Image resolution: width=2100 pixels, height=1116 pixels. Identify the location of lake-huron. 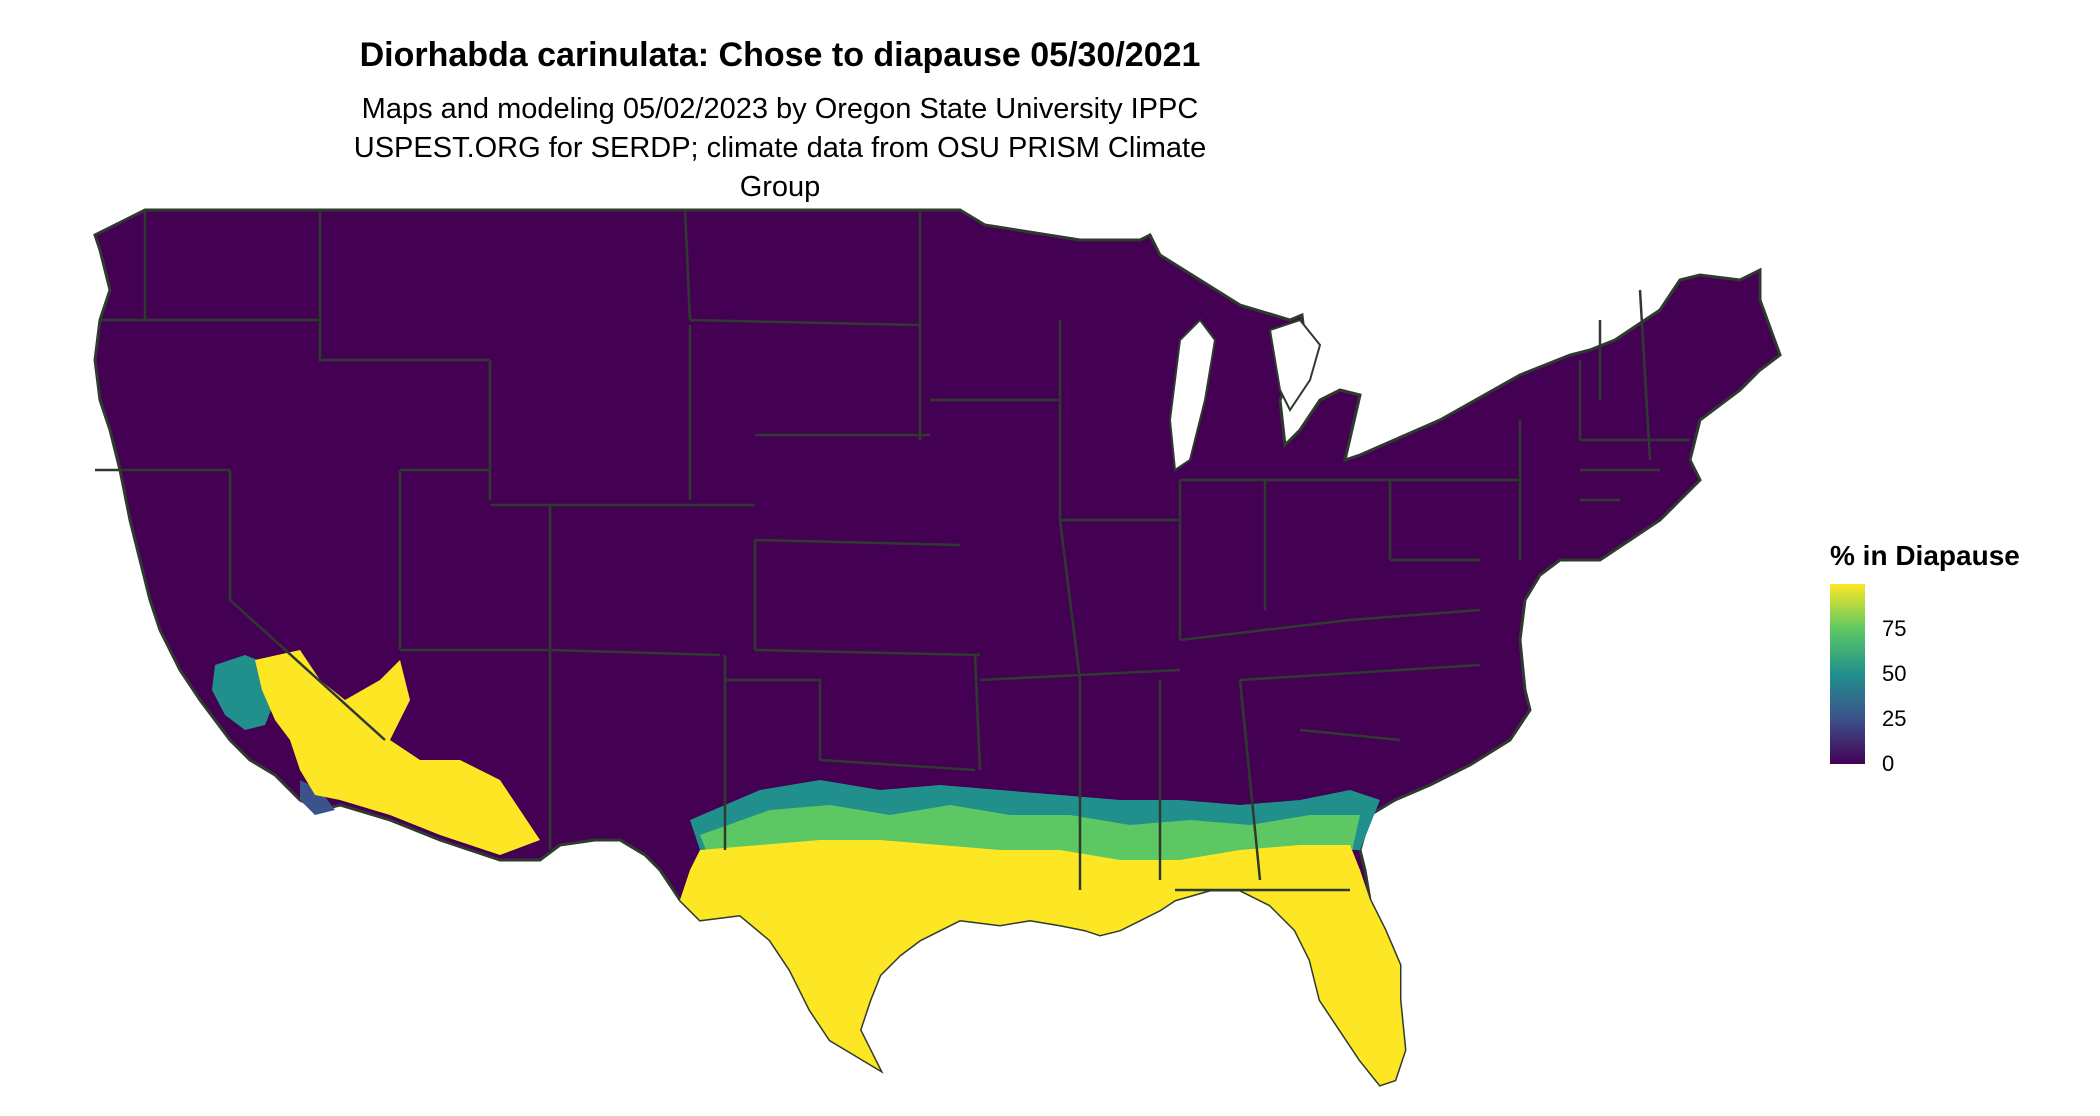
(1295, 365).